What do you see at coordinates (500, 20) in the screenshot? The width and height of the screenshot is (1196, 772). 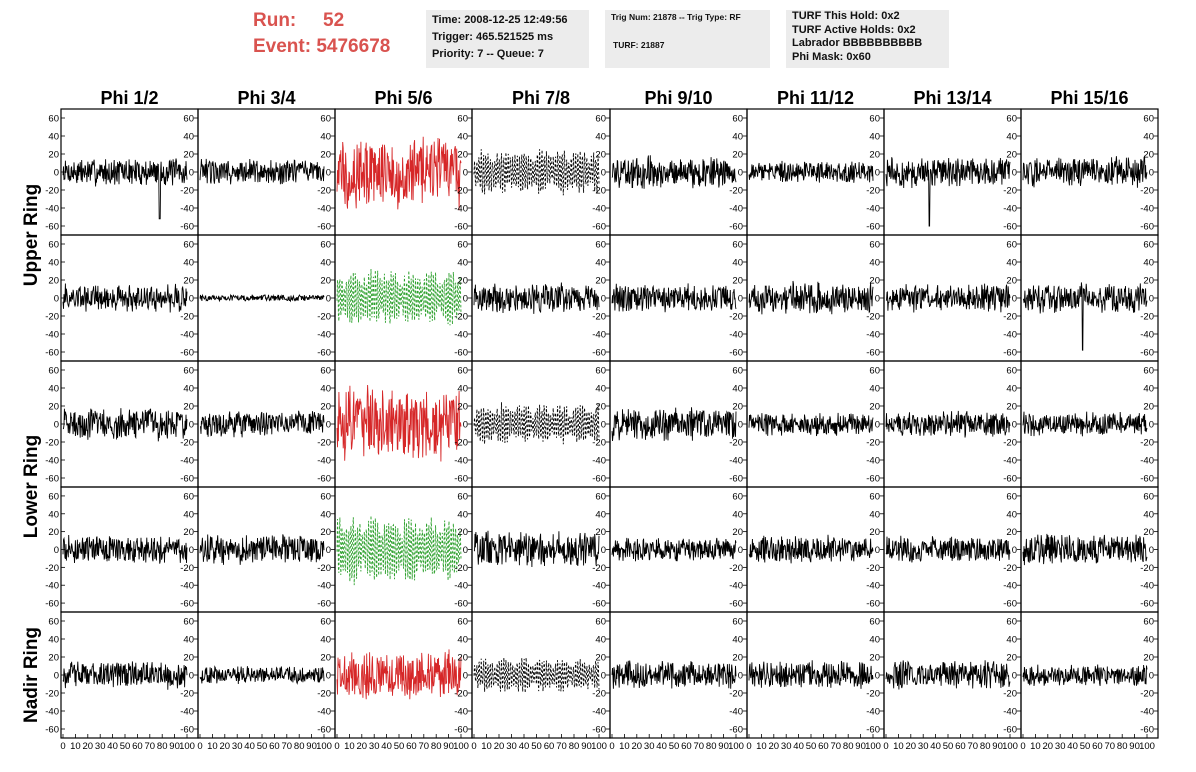 I see `time-text: Time: 2008-12-25 12:49:56` at bounding box center [500, 20].